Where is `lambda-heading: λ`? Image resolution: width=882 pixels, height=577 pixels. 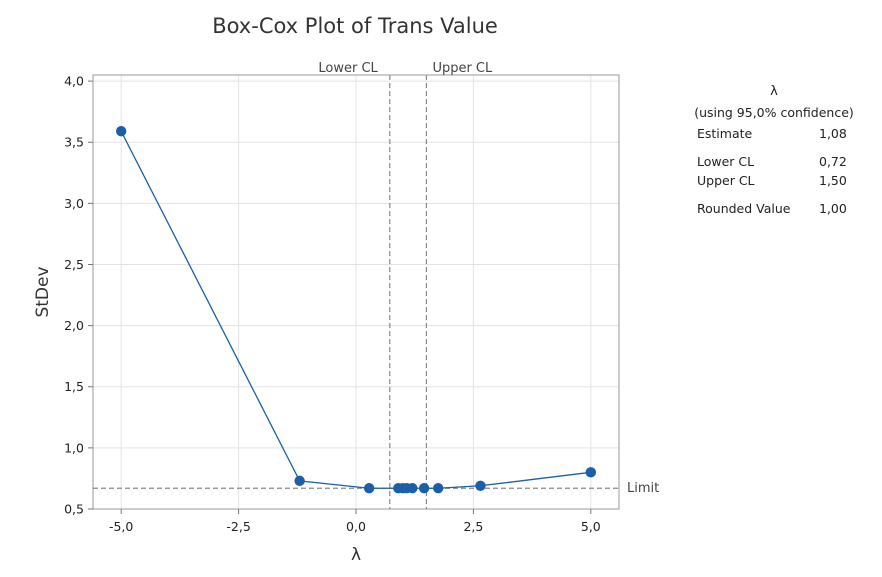
lambda-heading: λ is located at coordinates (774, 91).